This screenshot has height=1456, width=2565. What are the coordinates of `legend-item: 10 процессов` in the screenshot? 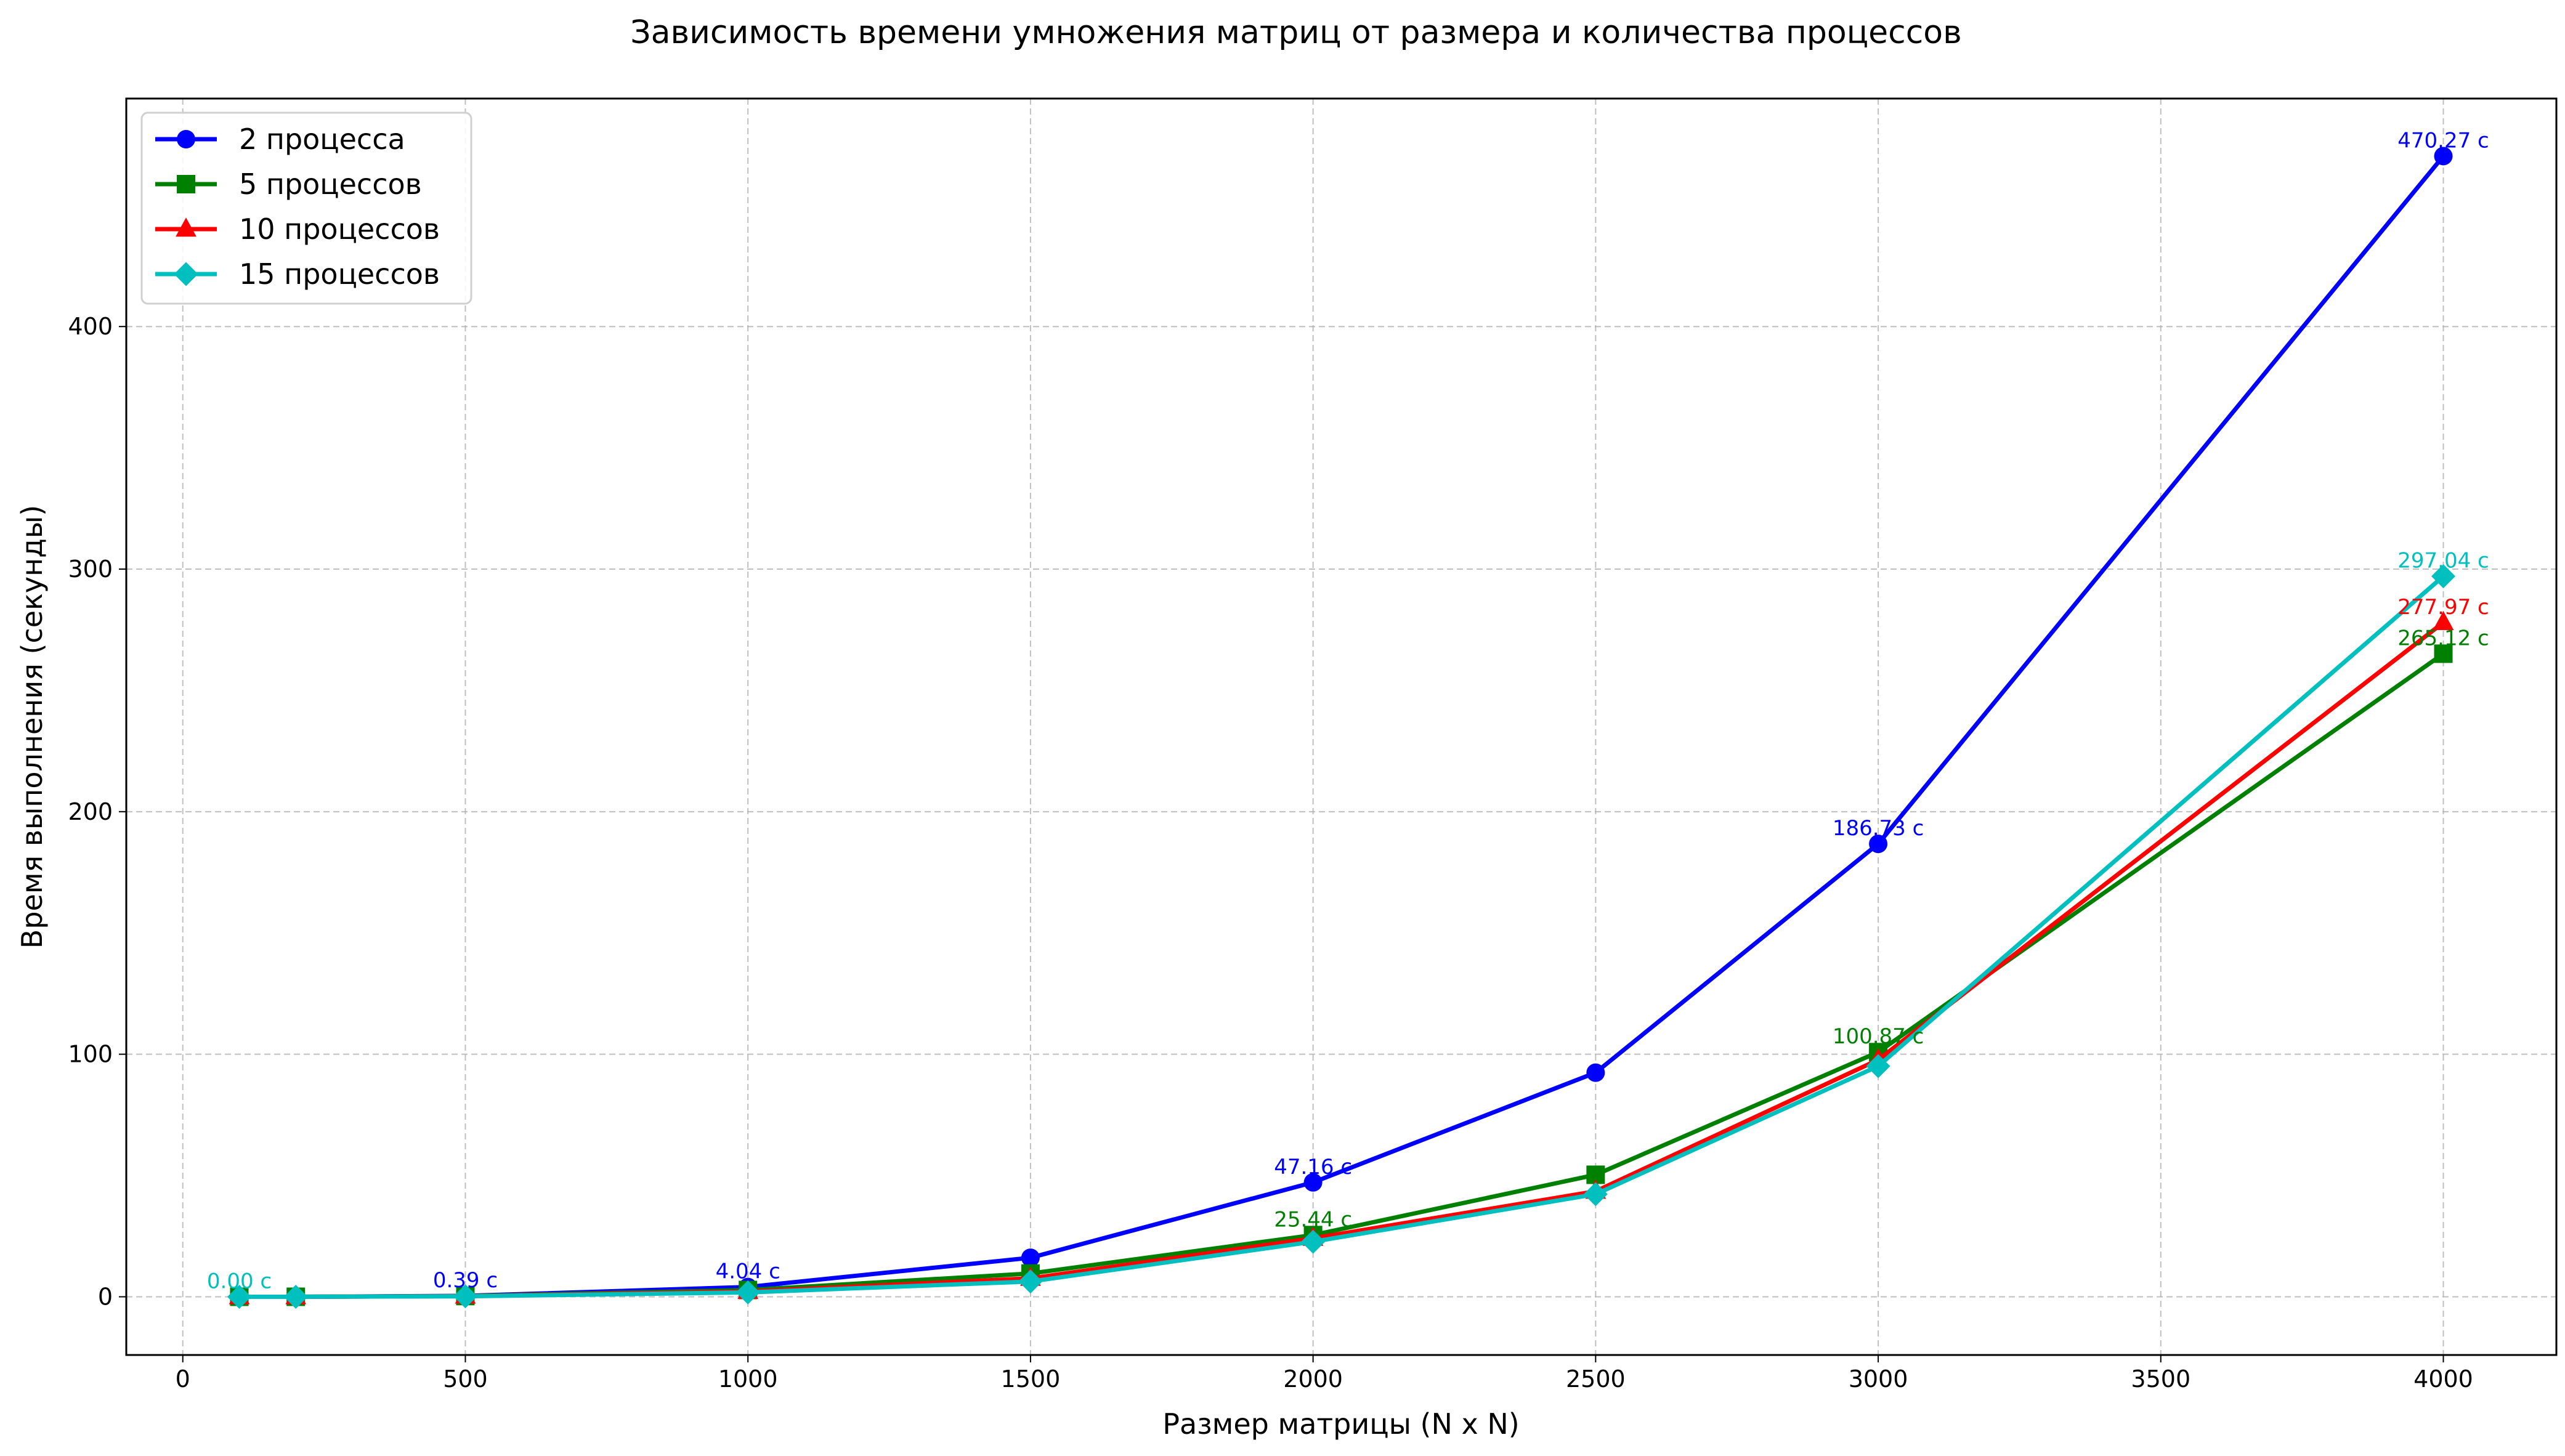 It's located at (297, 229).